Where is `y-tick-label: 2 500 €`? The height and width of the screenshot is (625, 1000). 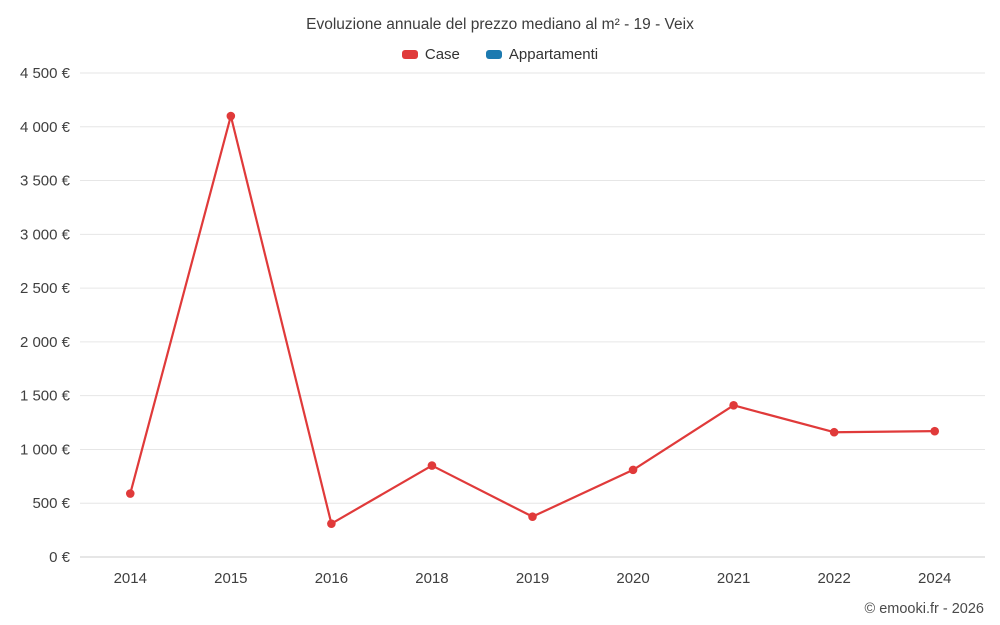
y-tick-label: 2 500 € is located at coordinates (45, 288).